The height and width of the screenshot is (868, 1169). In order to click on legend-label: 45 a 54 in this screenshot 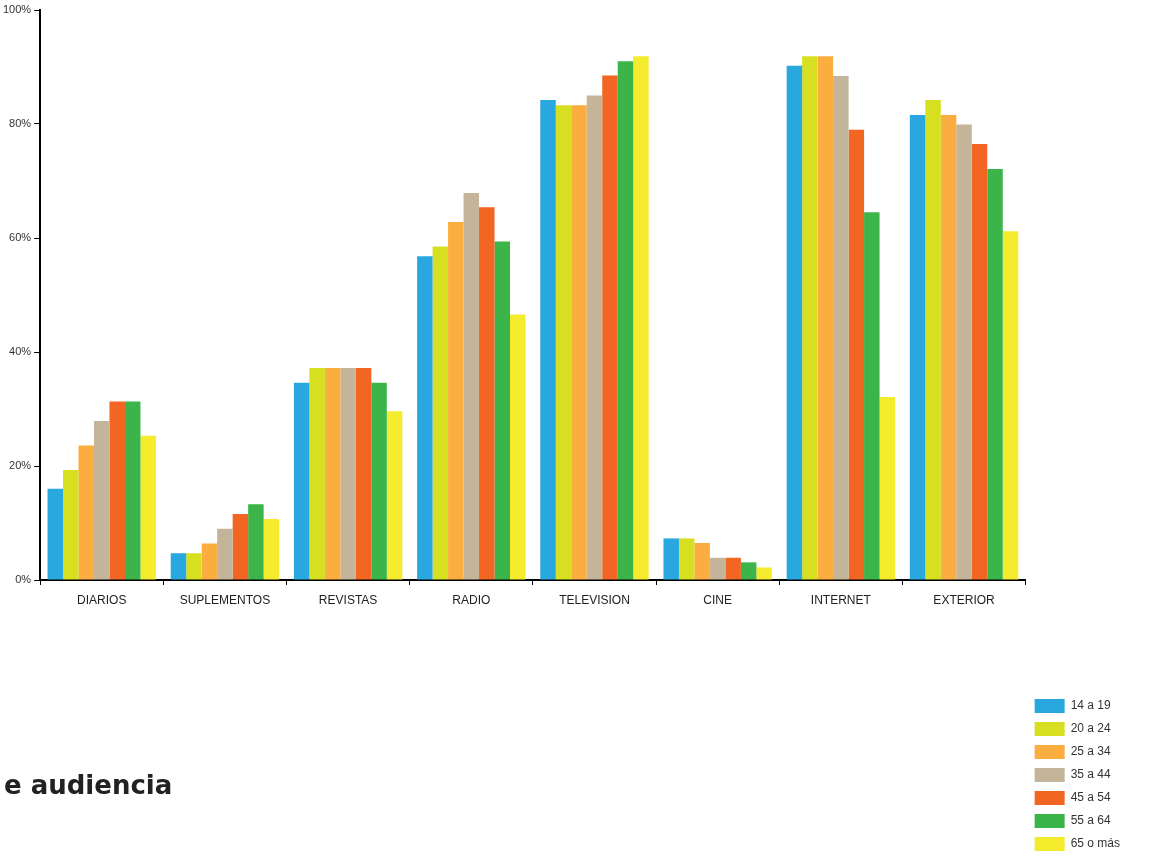, I will do `click(1090, 797)`.